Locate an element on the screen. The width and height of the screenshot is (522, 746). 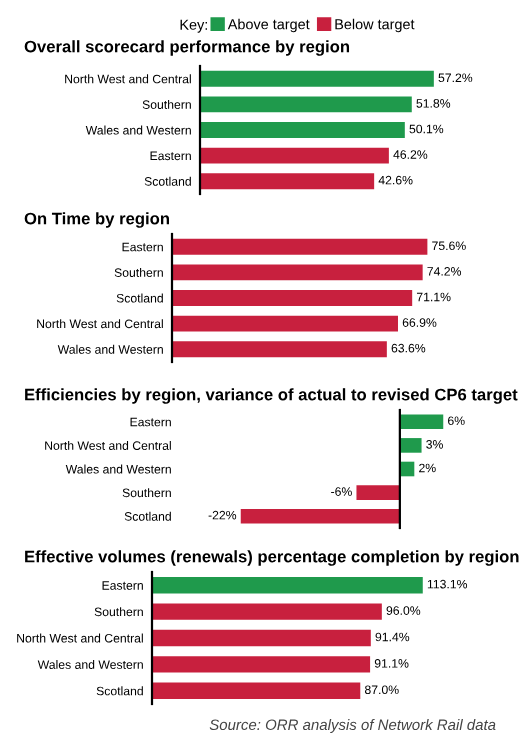
chart-title: On Time by region is located at coordinates (96, 220).